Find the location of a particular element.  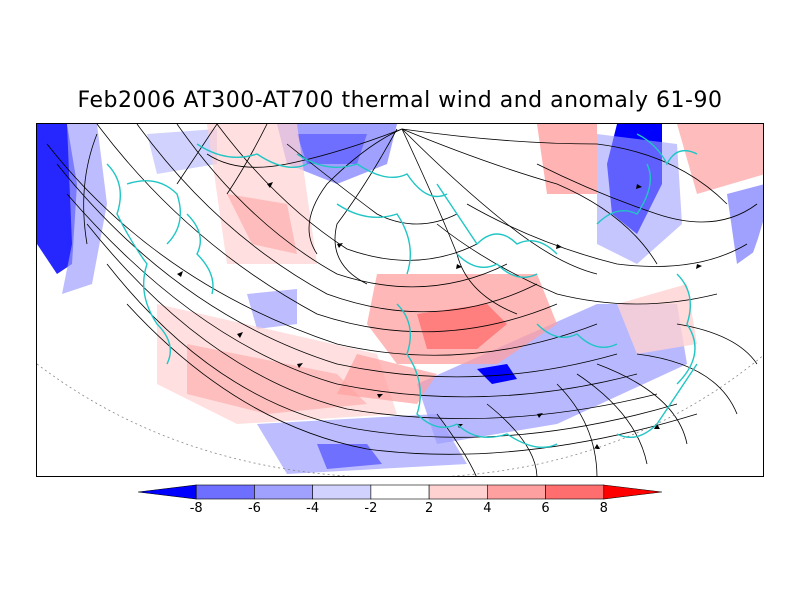

colorbar is located at coordinates (400, 492).